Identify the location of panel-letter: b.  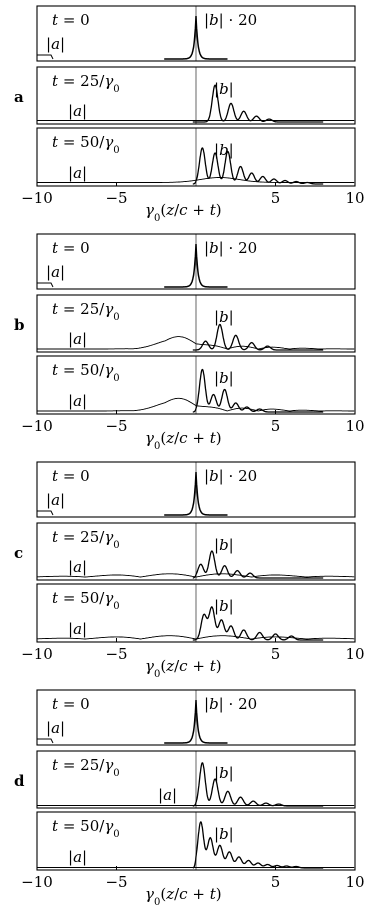
(19, 325).